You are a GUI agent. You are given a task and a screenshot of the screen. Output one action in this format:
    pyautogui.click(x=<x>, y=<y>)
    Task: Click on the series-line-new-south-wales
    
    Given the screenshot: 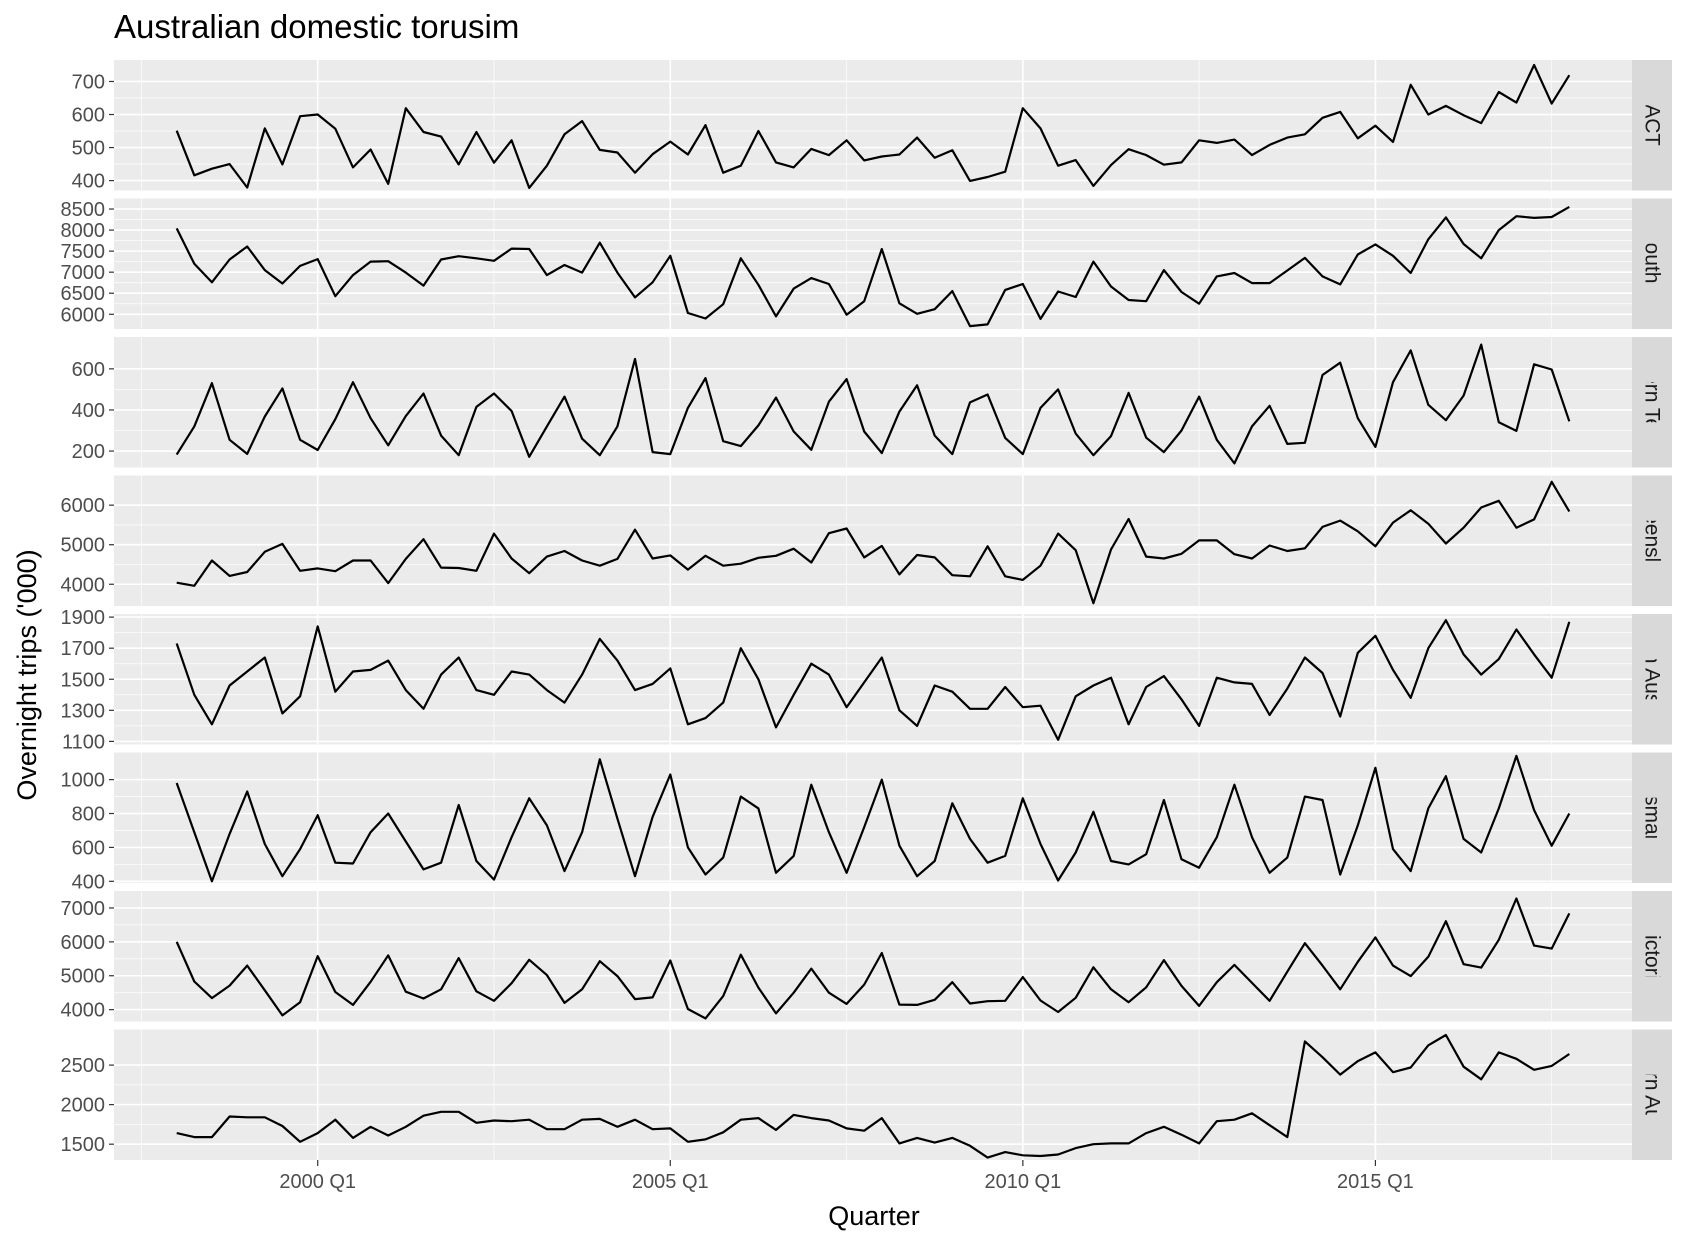 What is the action you would take?
    pyautogui.click(x=872, y=266)
    